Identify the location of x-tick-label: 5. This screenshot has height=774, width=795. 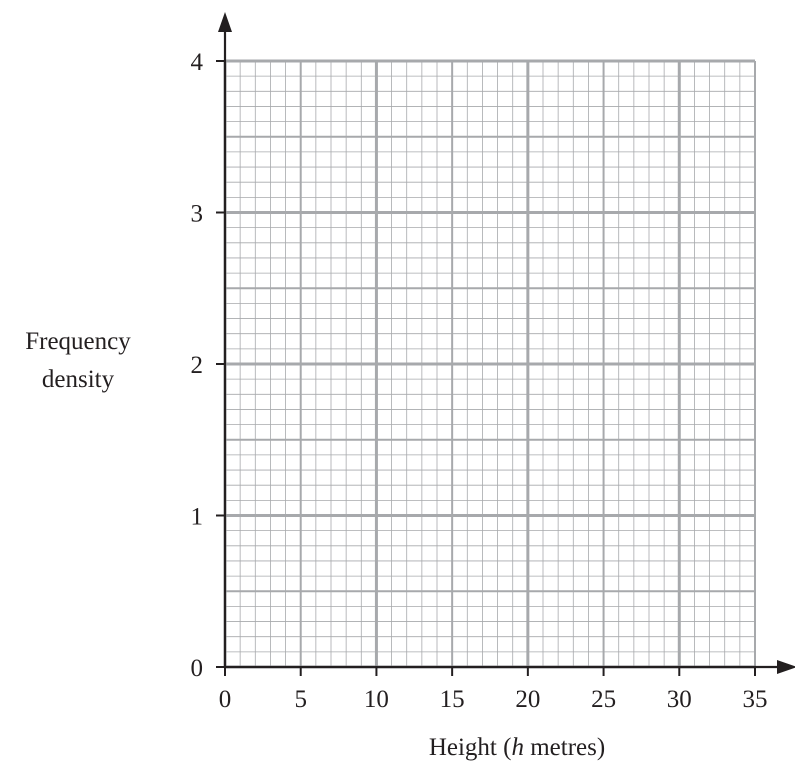
(300, 699).